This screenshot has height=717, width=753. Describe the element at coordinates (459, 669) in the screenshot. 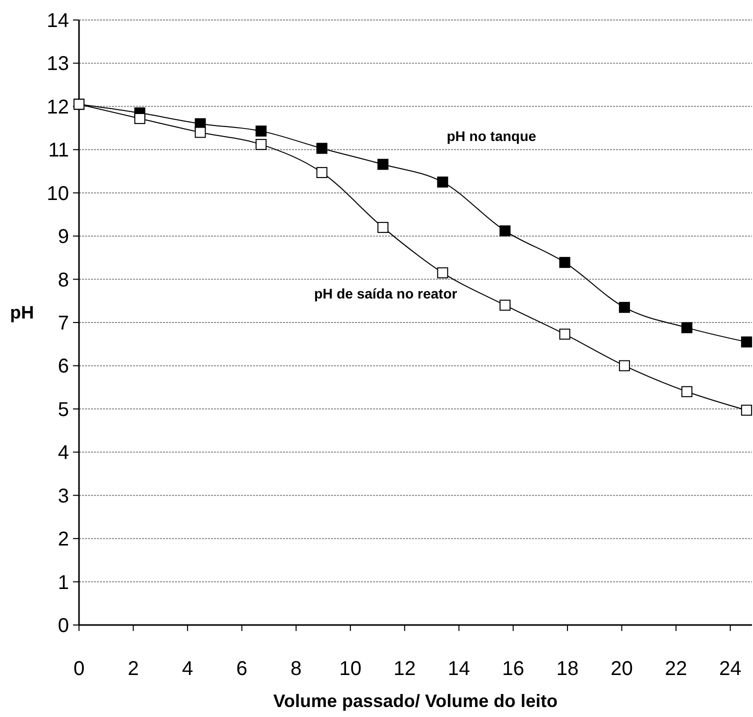

I see `x-tick-label: 14` at that location.